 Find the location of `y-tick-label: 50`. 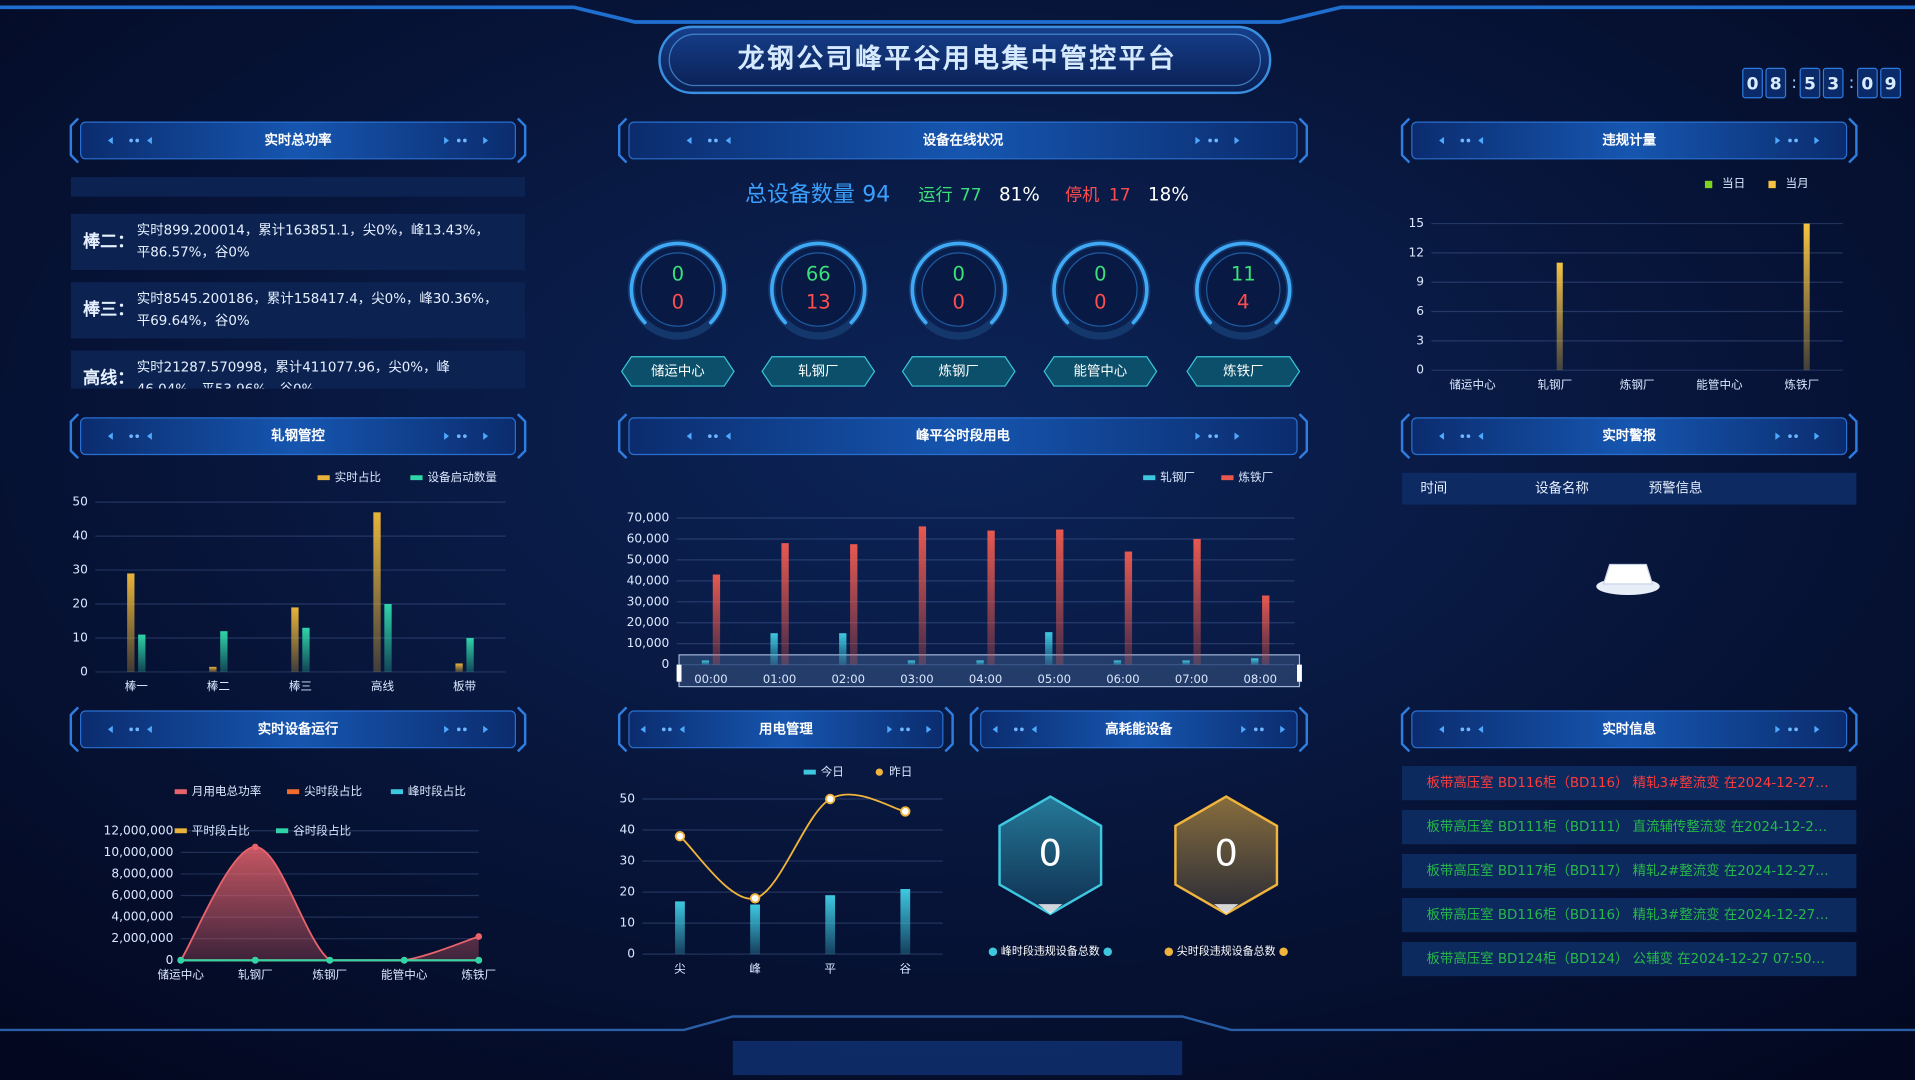

y-tick-label: 50 is located at coordinates (80, 502).